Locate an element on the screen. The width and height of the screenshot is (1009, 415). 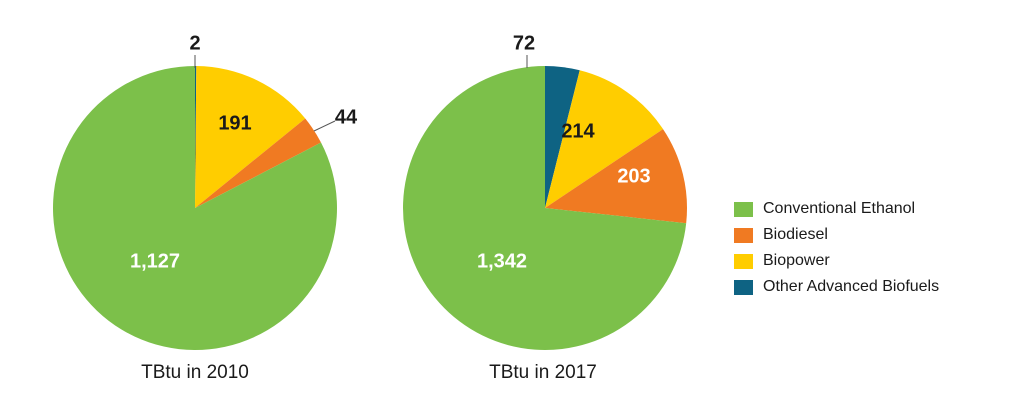
slice-value-label: 1,342 is located at coordinates (502, 261).